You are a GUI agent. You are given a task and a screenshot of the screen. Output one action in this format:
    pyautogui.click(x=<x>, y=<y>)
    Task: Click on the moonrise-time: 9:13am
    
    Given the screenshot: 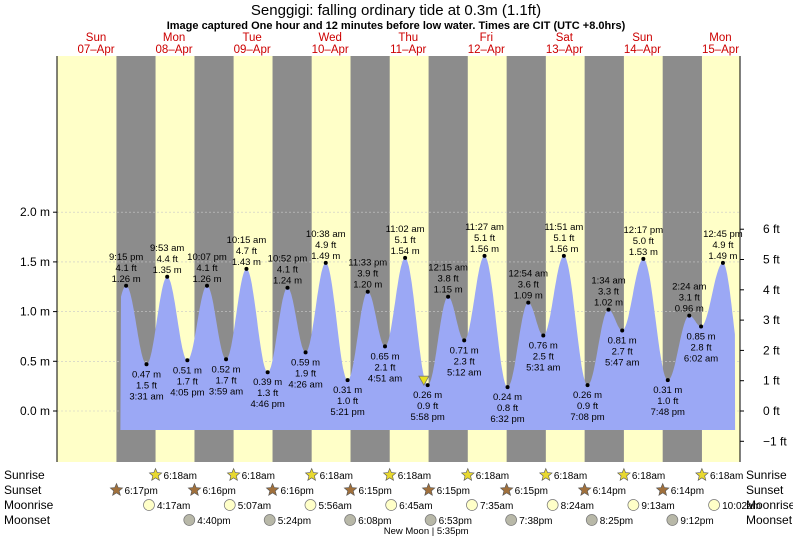 What is the action you would take?
    pyautogui.click(x=657, y=506)
    